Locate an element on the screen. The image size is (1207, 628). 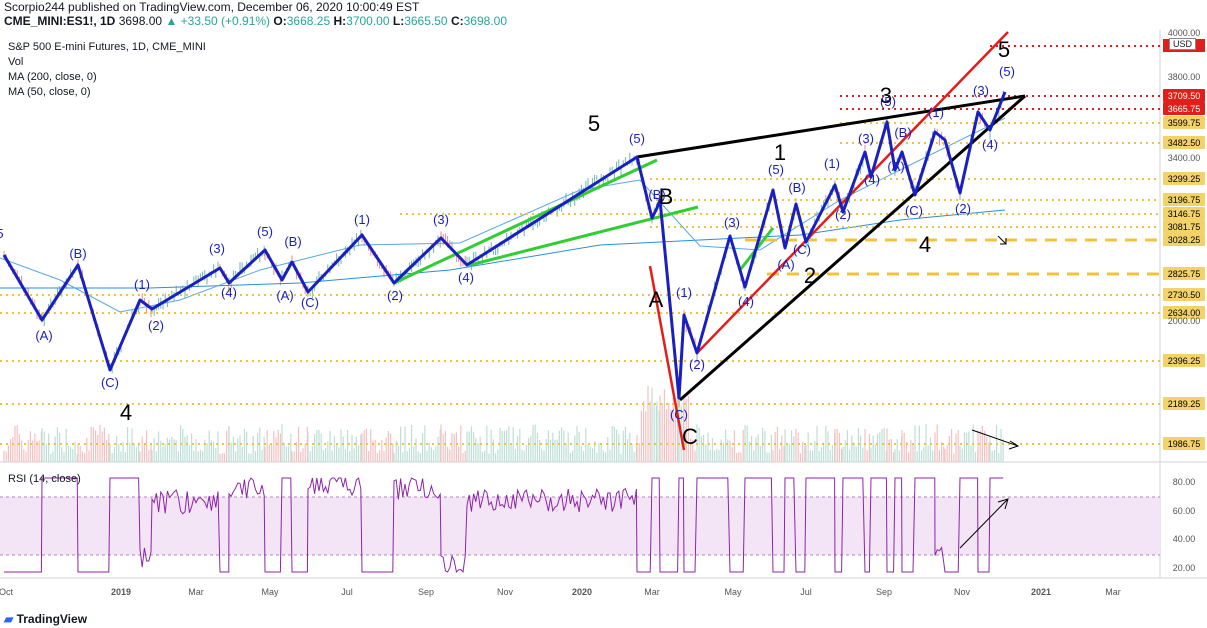
small-arrow is located at coordinates (1002, 240).